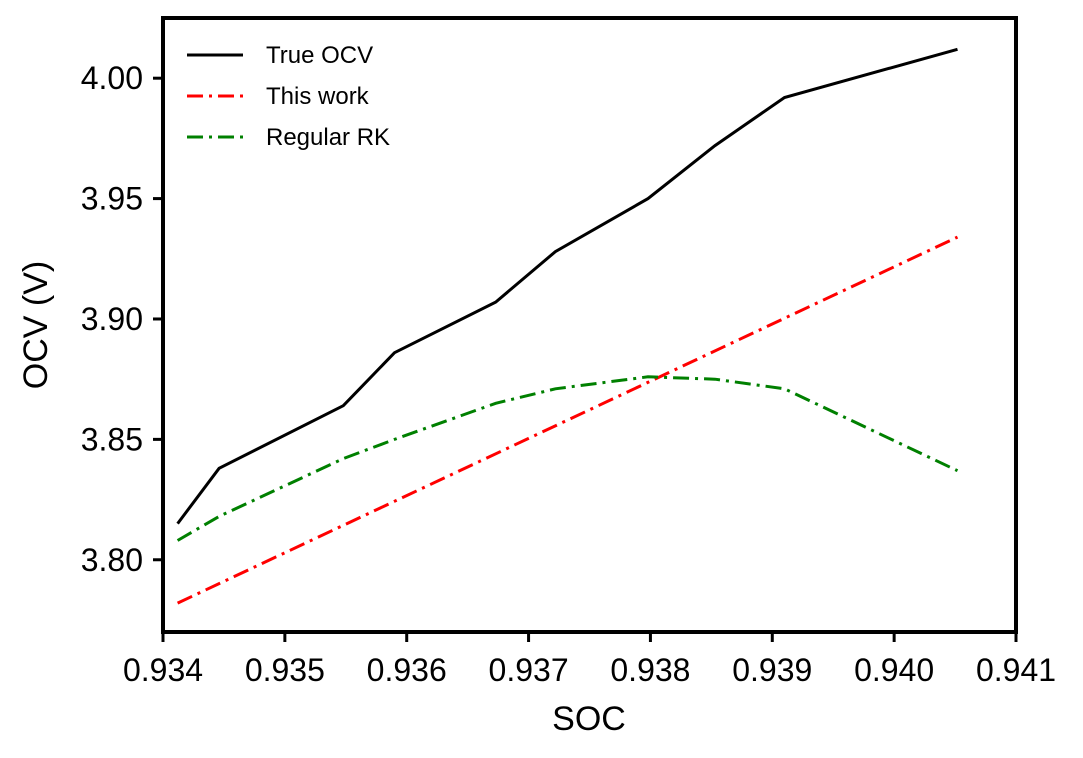 The width and height of the screenshot is (1083, 758). I want to click on y-axis: 3.80 3.85 3.90 3.95 4.00, so click(122, 319).